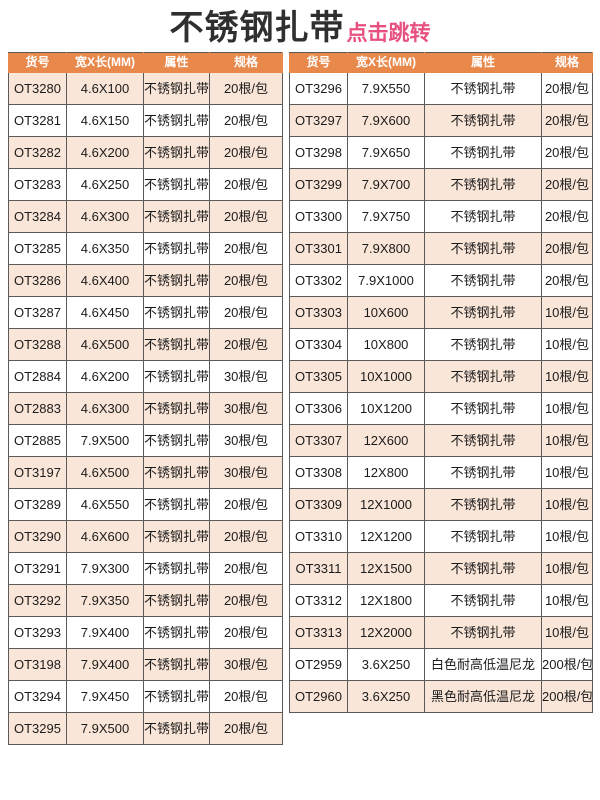  Describe the element at coordinates (441, 312) in the screenshot. I see `table-row: OT3303 10X600 不锈钢扎带 10根/包` at that location.